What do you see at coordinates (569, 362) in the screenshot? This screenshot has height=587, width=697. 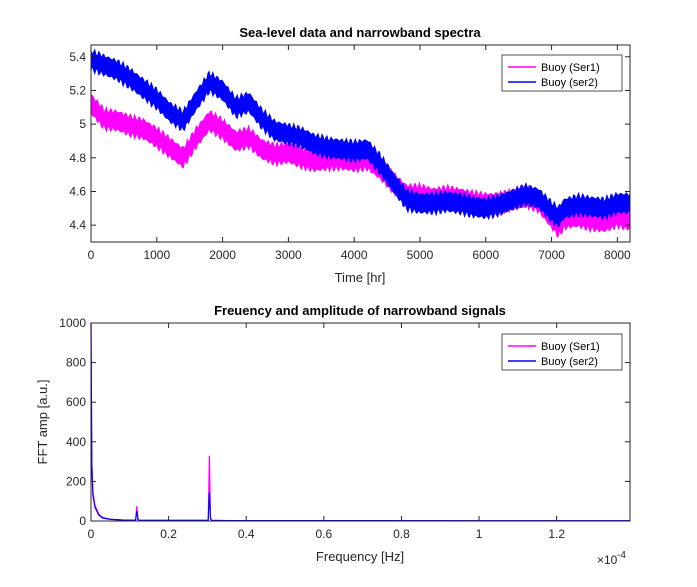 I see `bottom-legend-label-ser2: Buoy (ser2)` at bounding box center [569, 362].